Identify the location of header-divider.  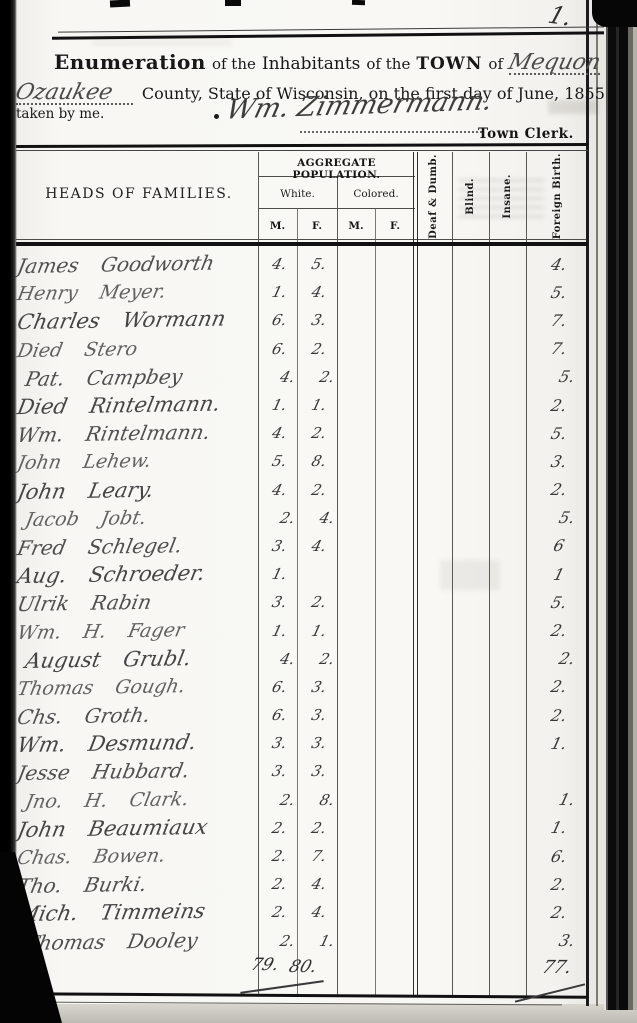
(336, 176).